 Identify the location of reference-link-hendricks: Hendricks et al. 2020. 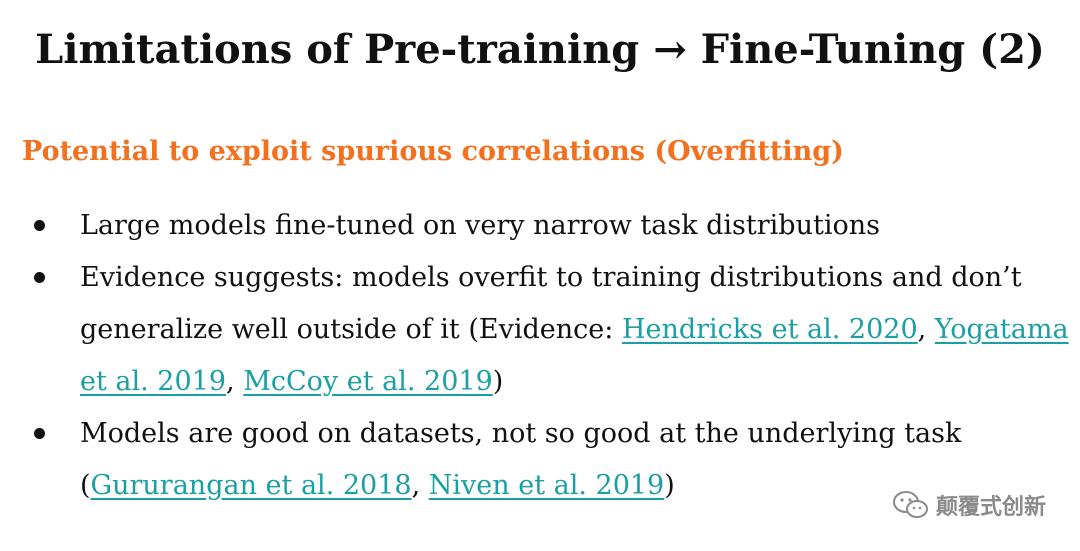
(769, 329).